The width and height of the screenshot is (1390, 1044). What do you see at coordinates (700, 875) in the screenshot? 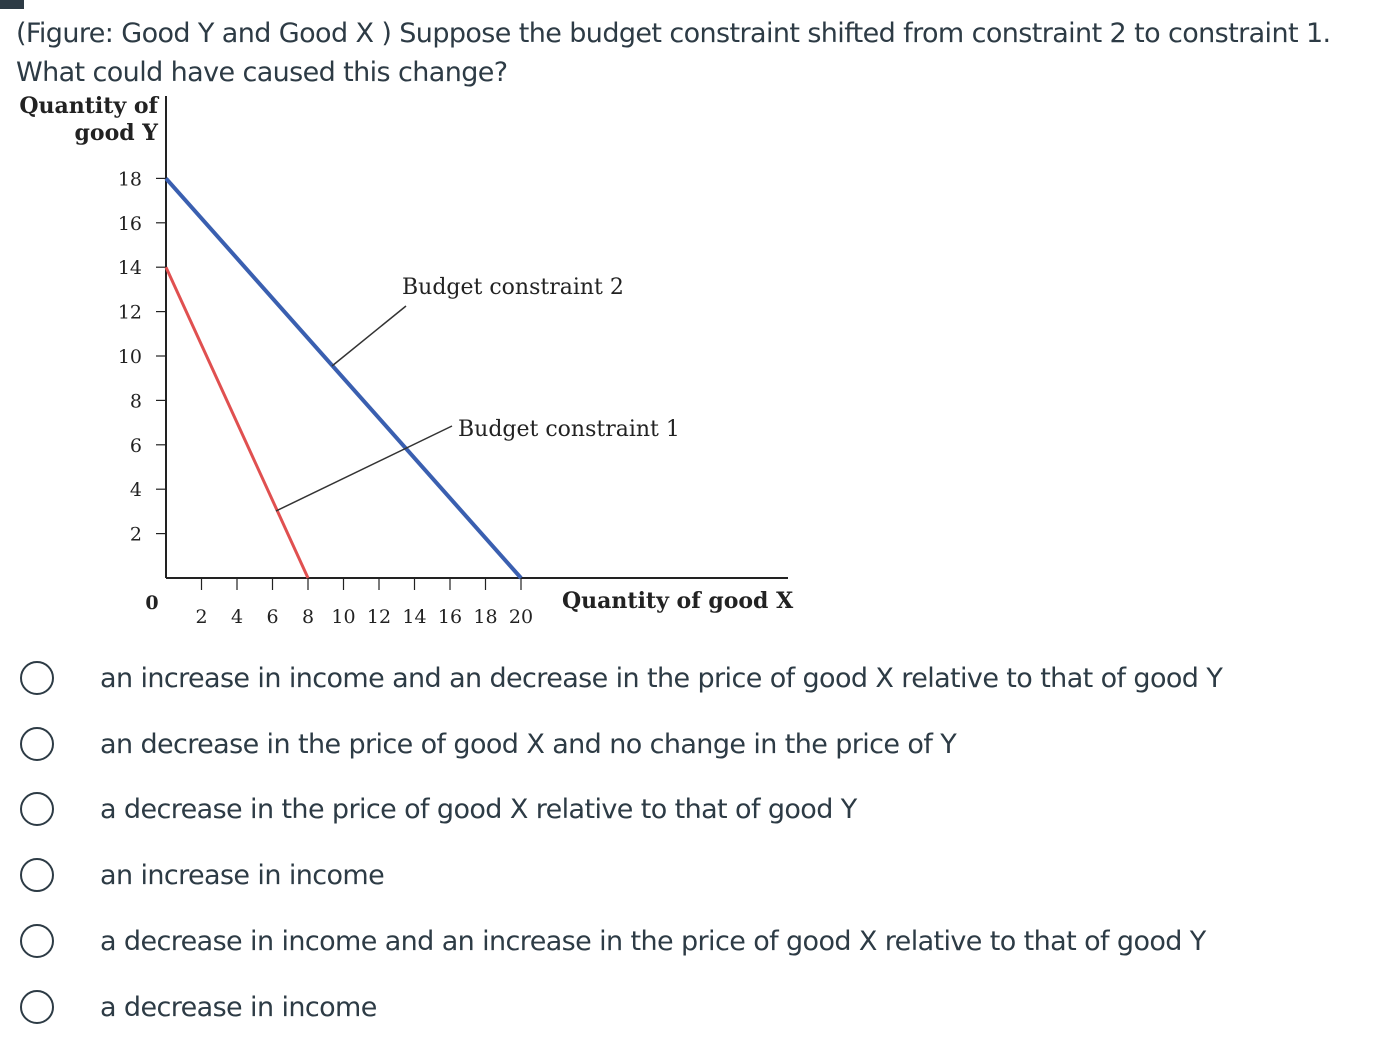
I see `option-4: an increase in income` at bounding box center [700, 875].